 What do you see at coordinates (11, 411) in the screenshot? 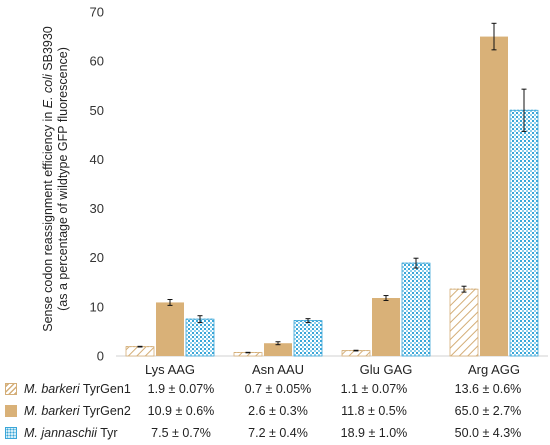
I see `legend-swatch-tyrgen2` at bounding box center [11, 411].